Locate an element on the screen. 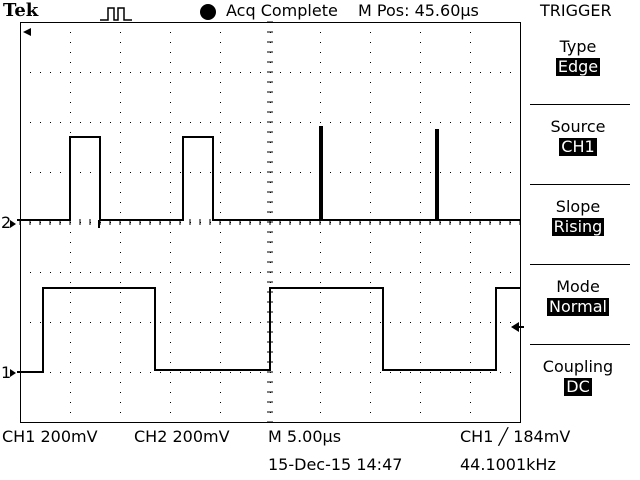  menu-item-value: CH1 is located at coordinates (578, 146).